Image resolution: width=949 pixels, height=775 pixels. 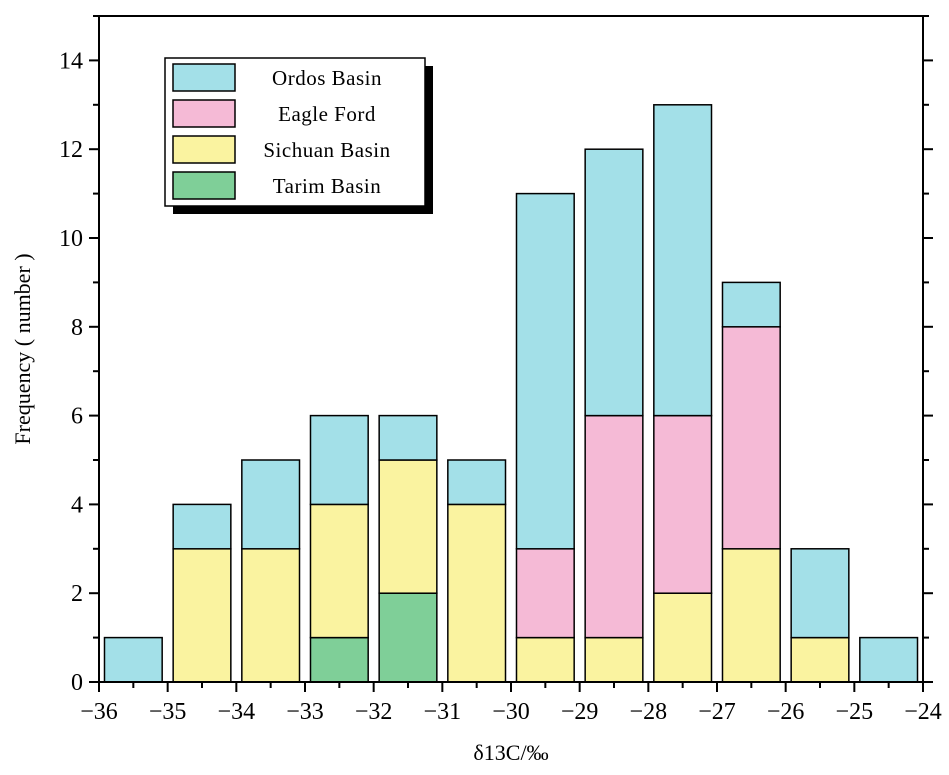 What do you see at coordinates (71, 150) in the screenshot?
I see `y-tick-label: 12` at bounding box center [71, 150].